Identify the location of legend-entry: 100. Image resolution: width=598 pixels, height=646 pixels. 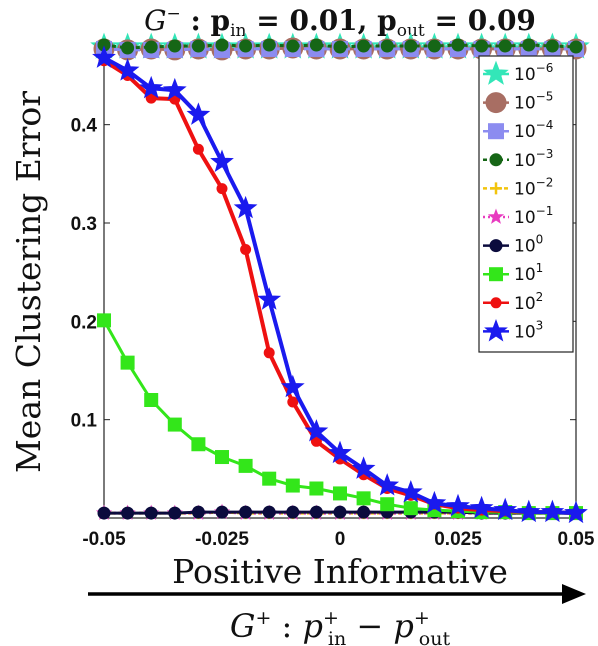
(513, 245).